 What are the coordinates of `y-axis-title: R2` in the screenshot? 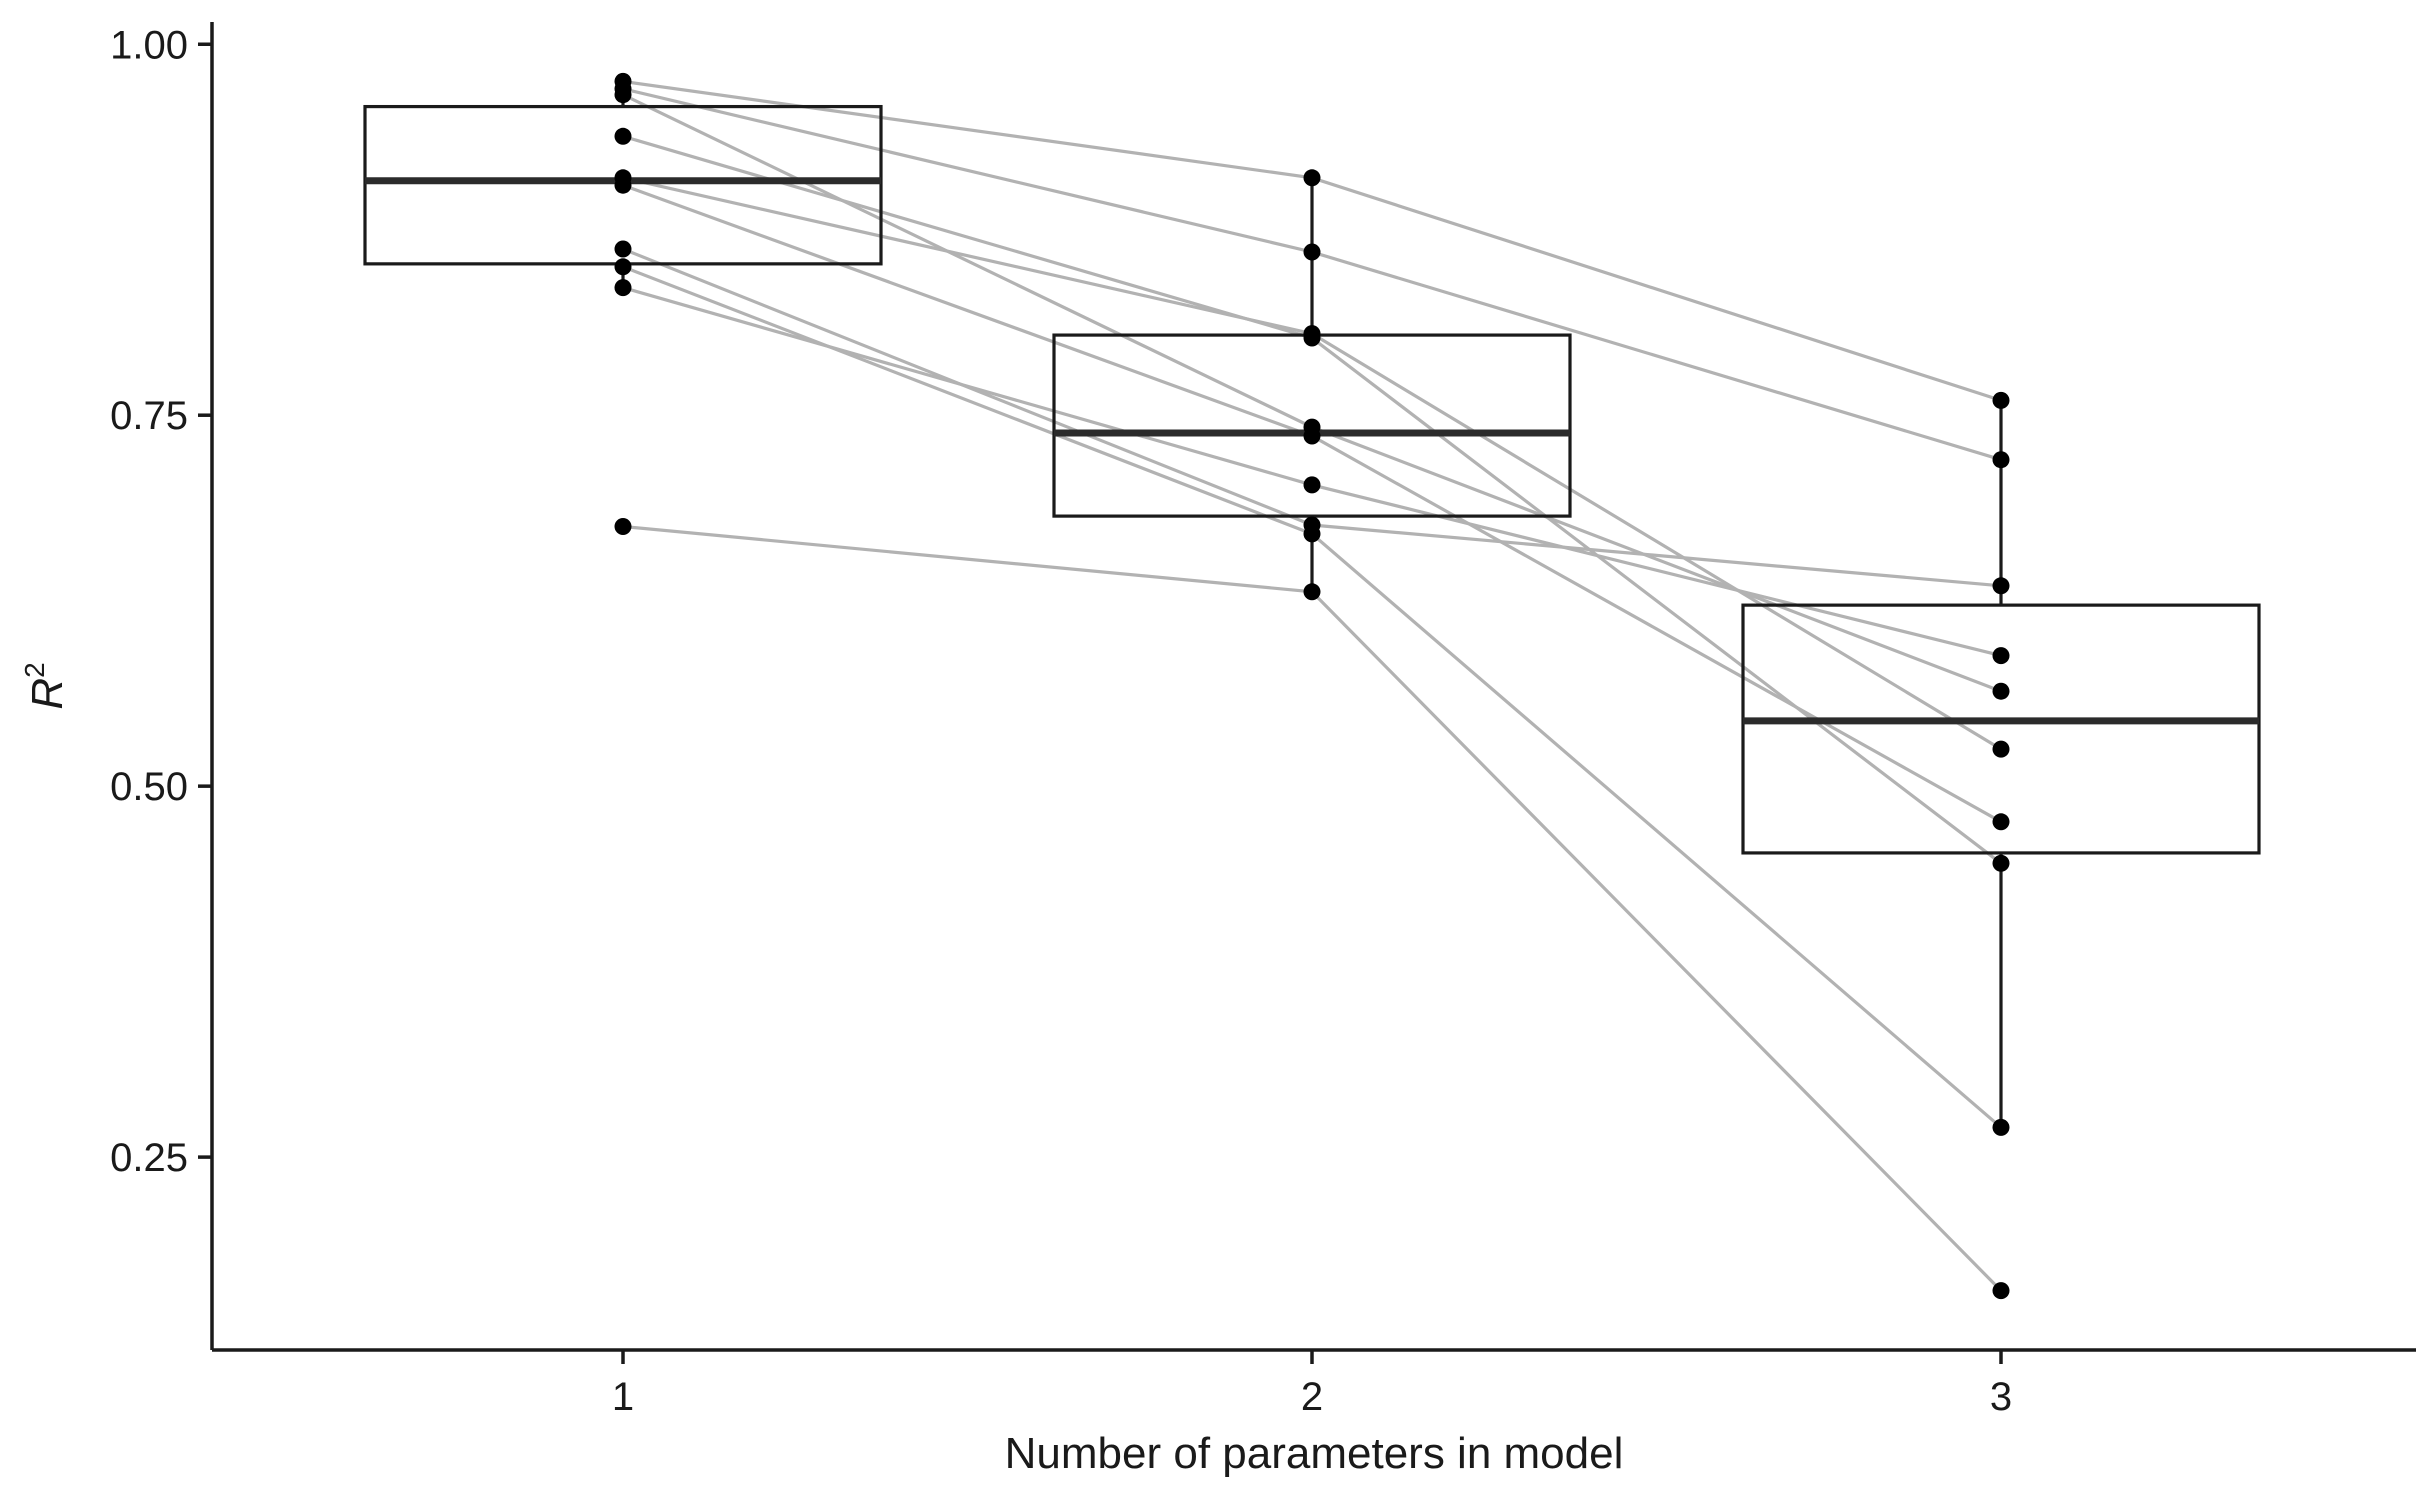 It's located at (45, 685).